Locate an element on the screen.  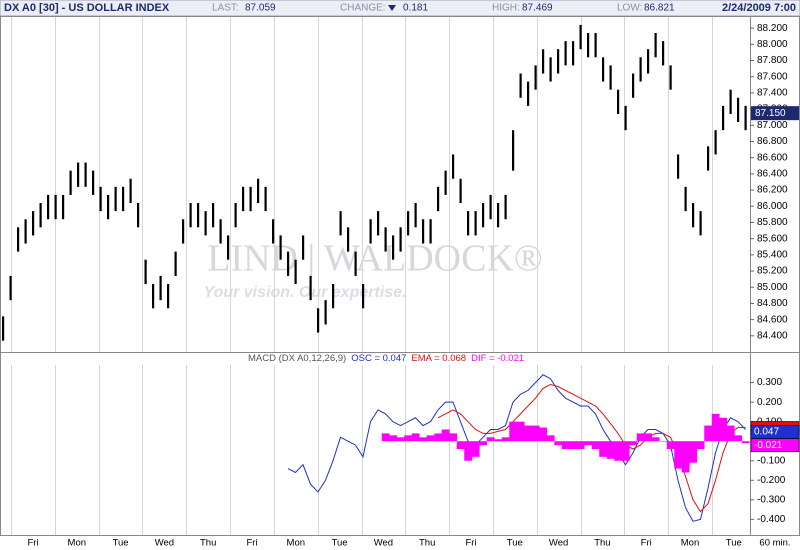
y-tick-label: -0.300 is located at coordinates (771, 499).